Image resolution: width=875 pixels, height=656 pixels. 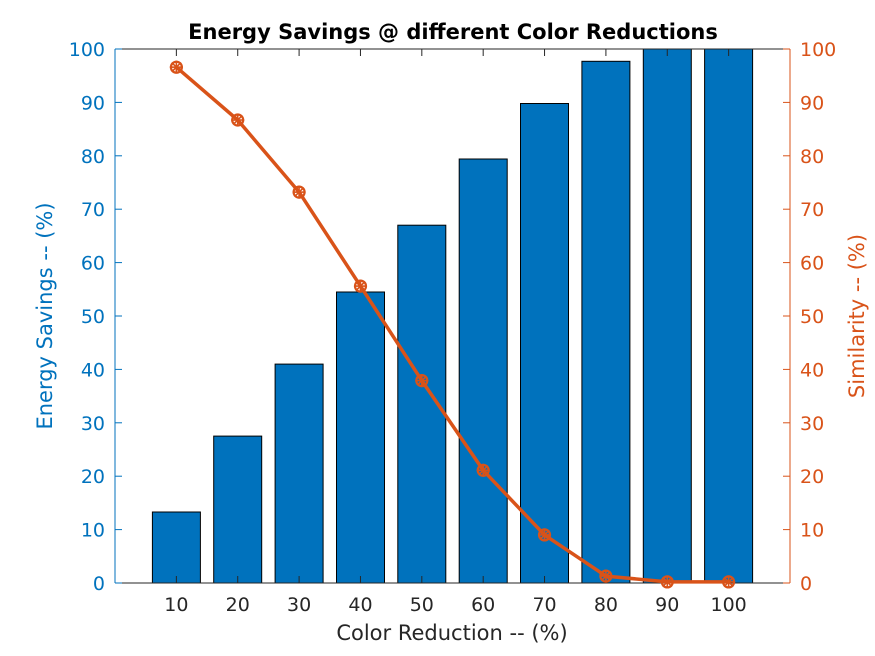 I want to click on right-y-tick-label: 10, so click(x=812, y=531).